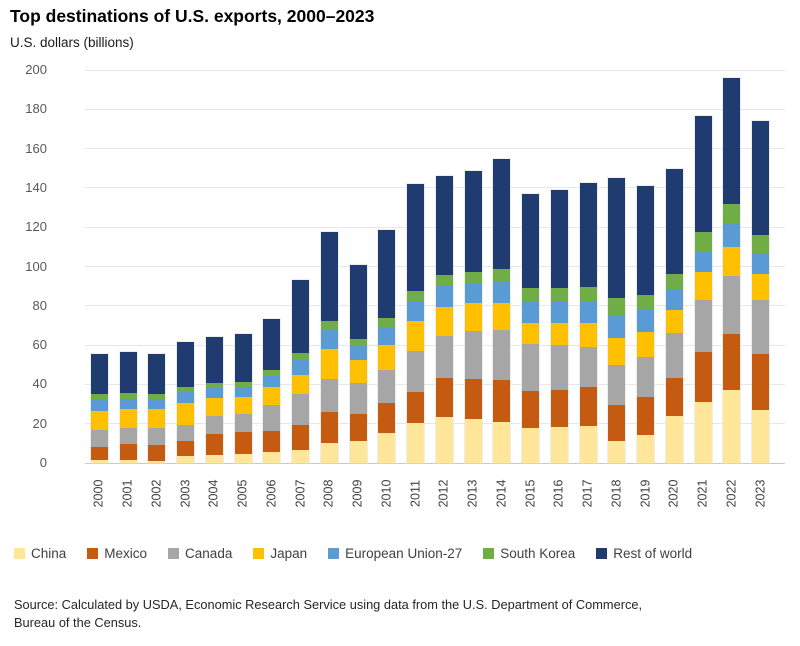 This screenshot has height=646, width=800. I want to click on x-tick-label: 2021, so click(702, 493).